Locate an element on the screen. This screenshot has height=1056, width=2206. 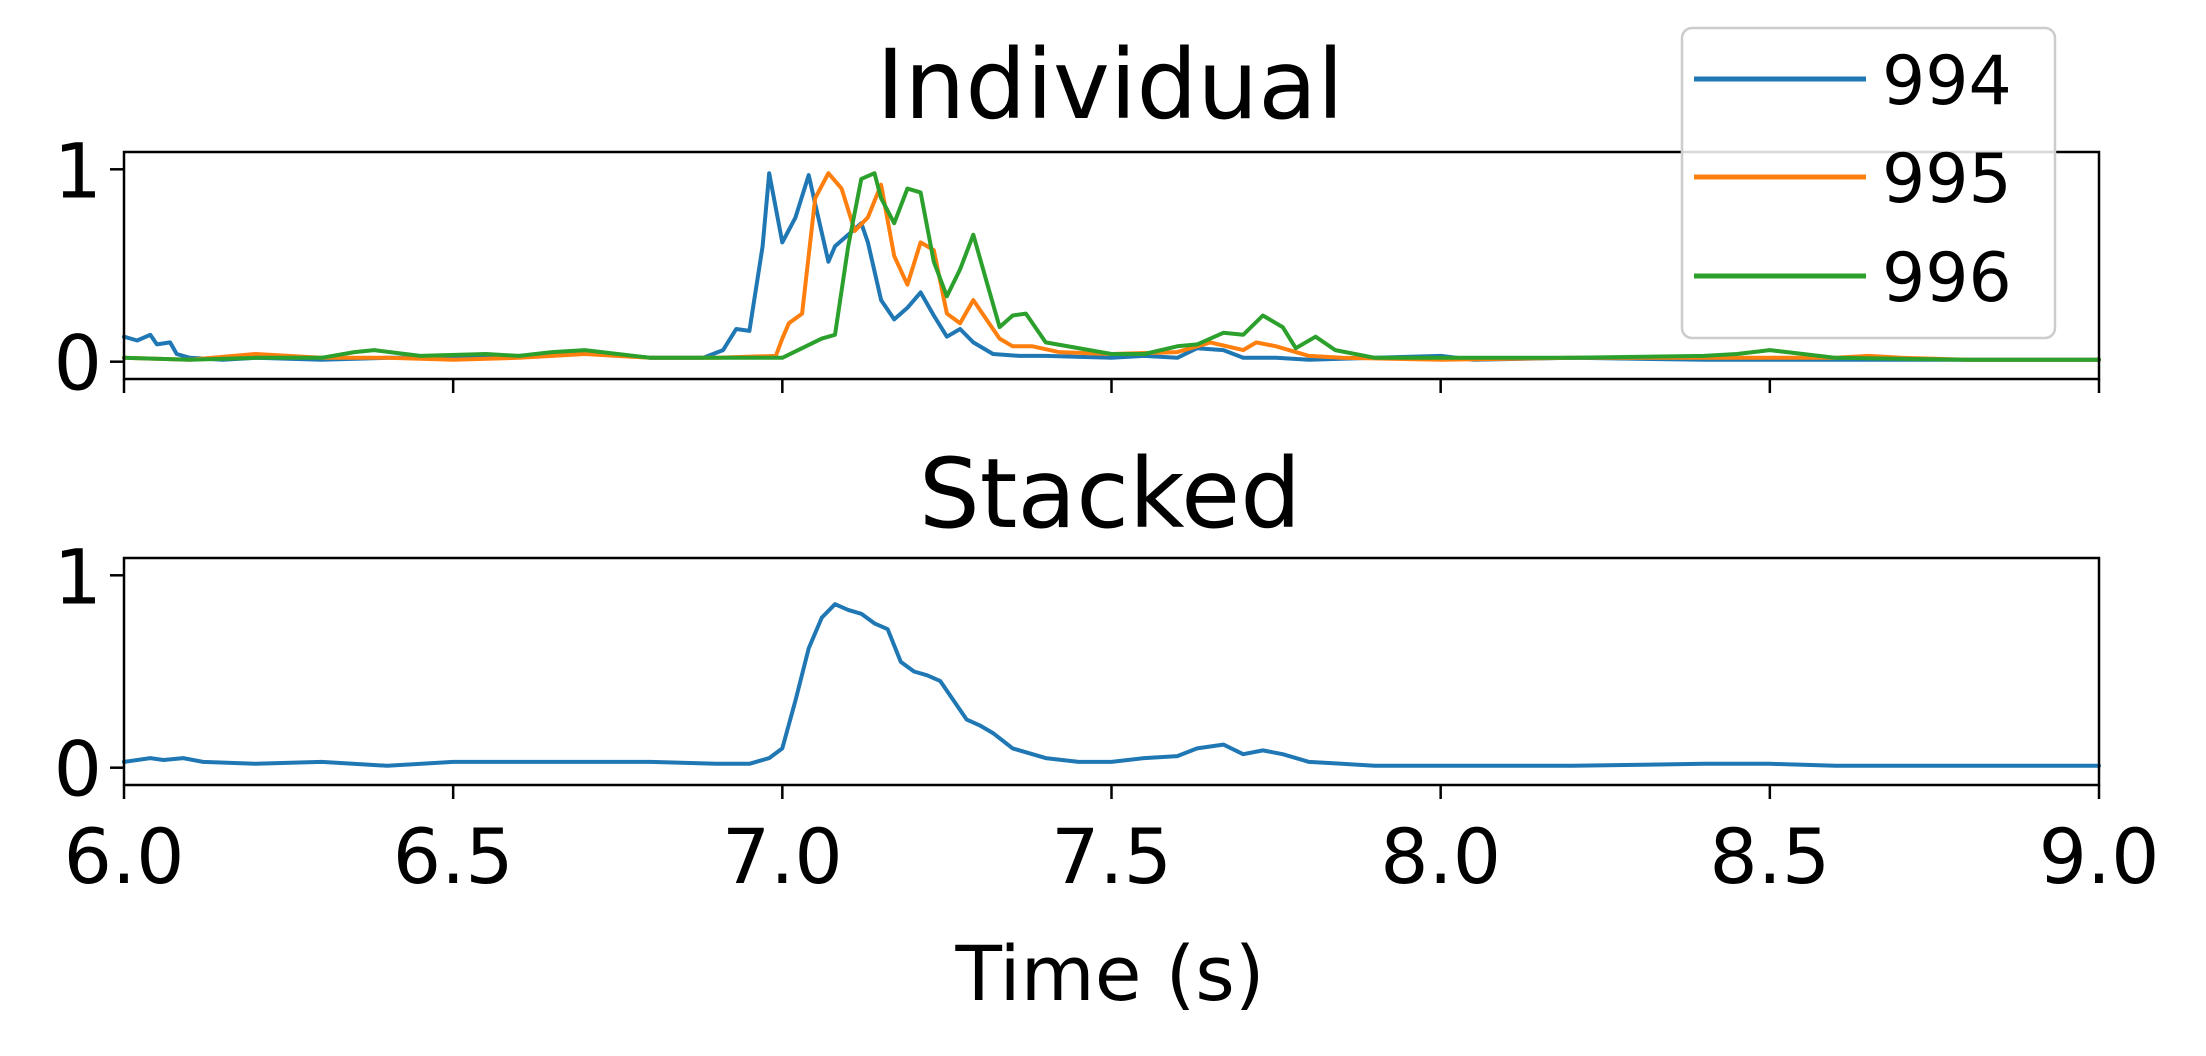
x-tick-label: 7.5 is located at coordinates (1111, 856).